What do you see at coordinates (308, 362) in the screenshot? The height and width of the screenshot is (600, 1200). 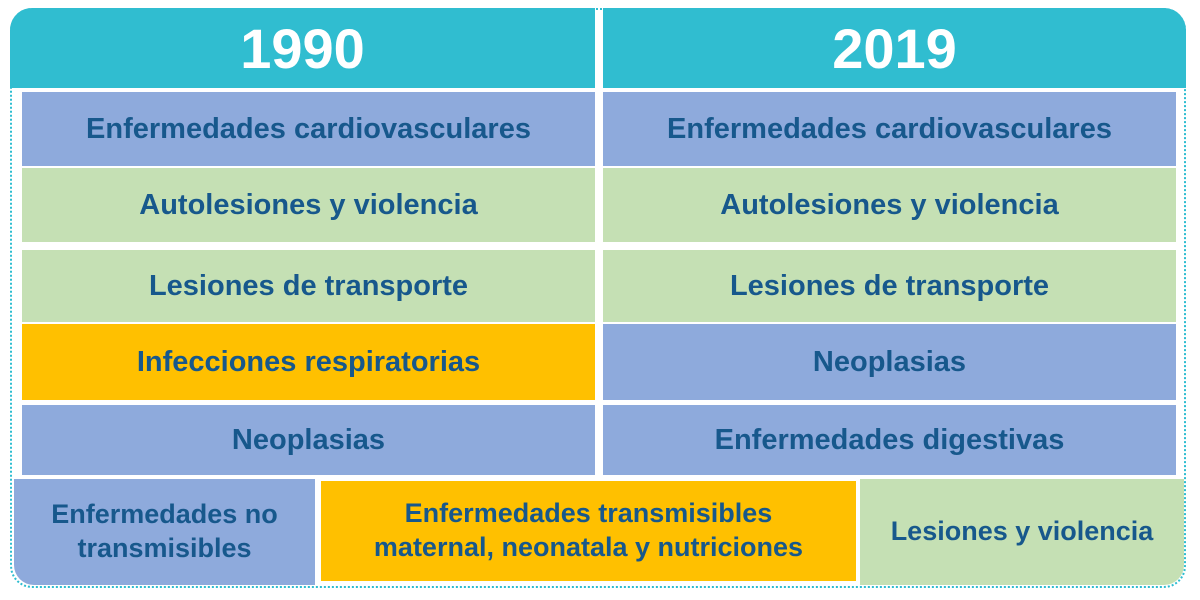 I see `cell-1990-row-4: Infecciones respiratorias` at bounding box center [308, 362].